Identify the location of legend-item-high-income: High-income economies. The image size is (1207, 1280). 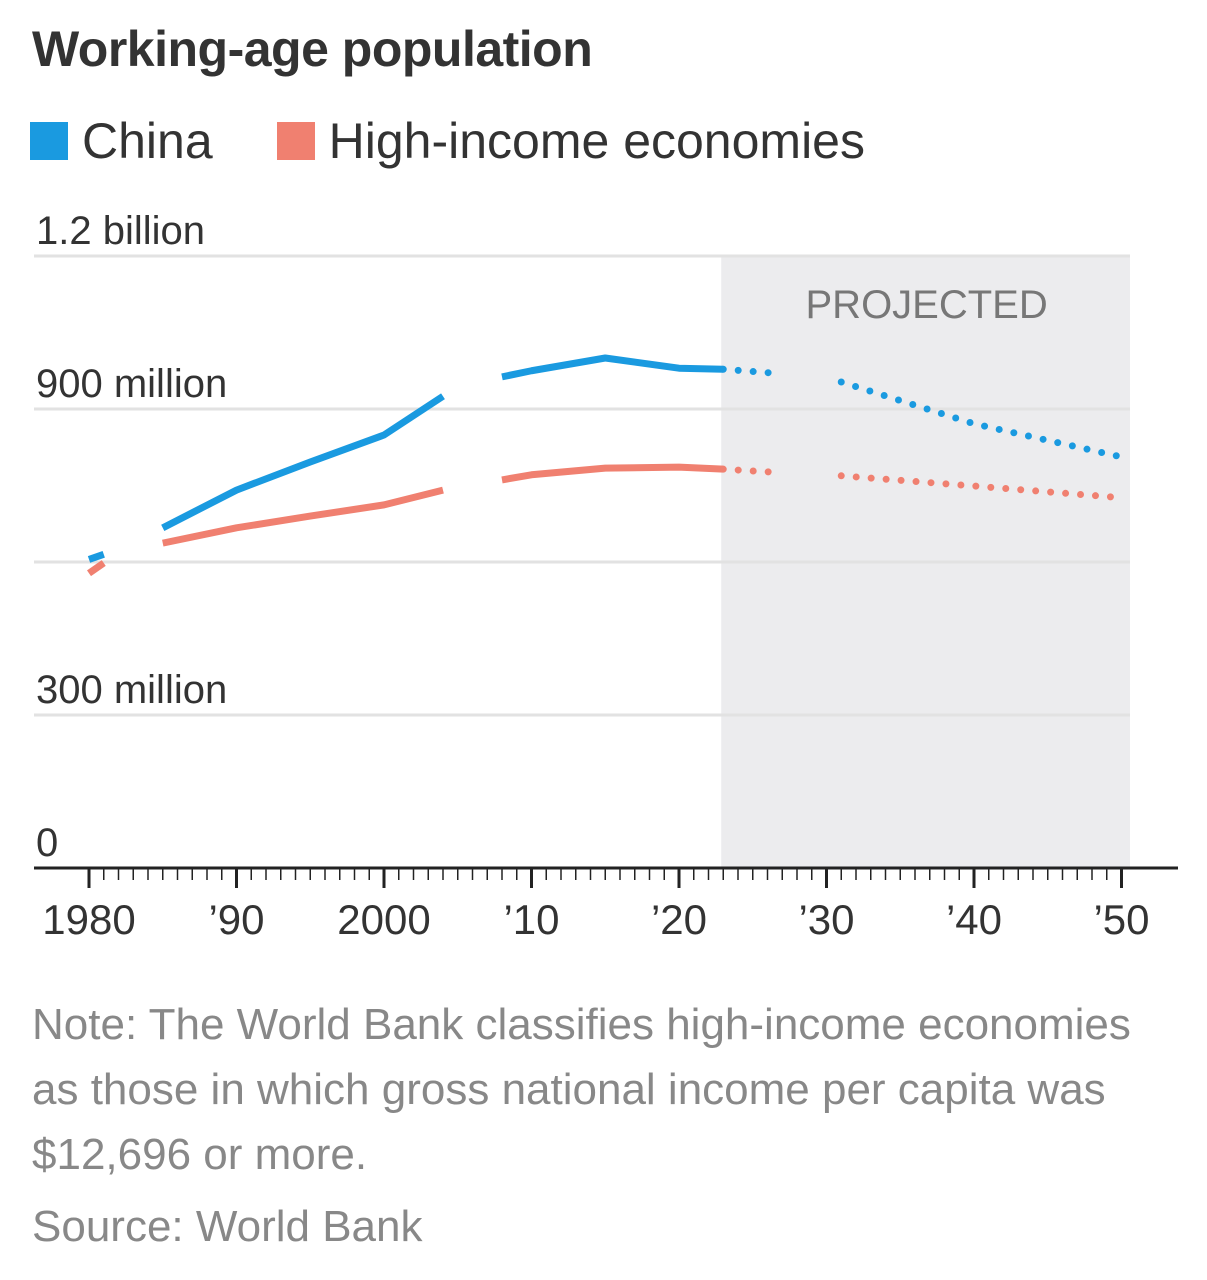
(570, 141).